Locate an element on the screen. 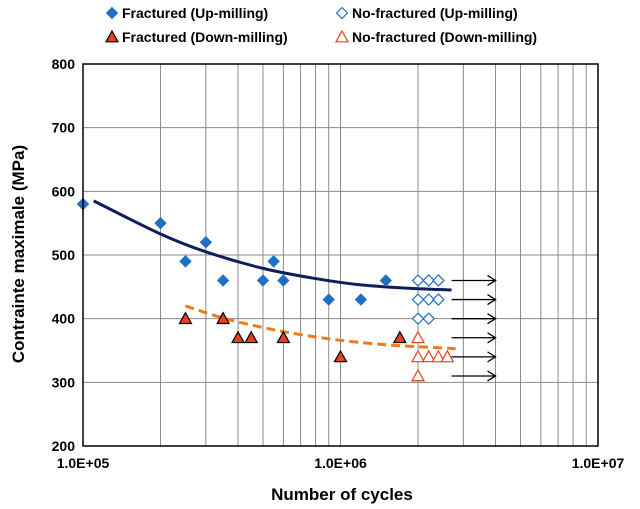  x-tick-labels: 1.0E+05 1.0E+06 1.0E+07 is located at coordinates (341, 463).